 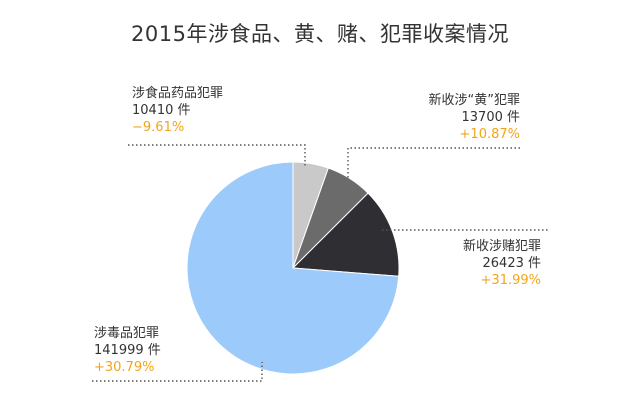 I want to click on slice-value-gambling: 26423 件, so click(x=512, y=263).